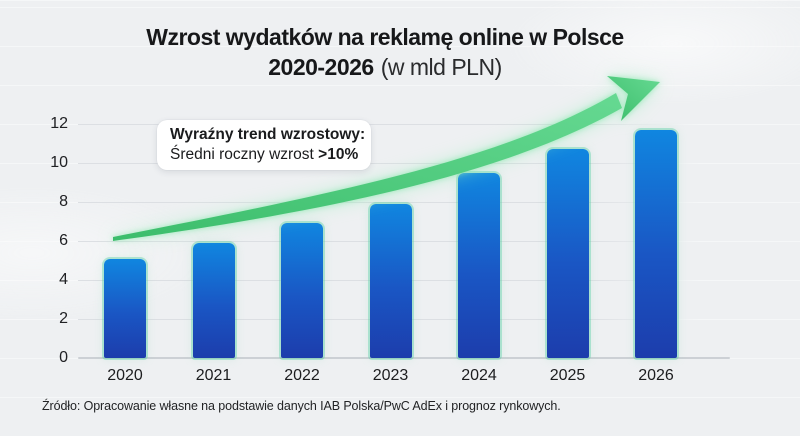  What do you see at coordinates (656, 243) in the screenshot?
I see `bar-2026` at bounding box center [656, 243].